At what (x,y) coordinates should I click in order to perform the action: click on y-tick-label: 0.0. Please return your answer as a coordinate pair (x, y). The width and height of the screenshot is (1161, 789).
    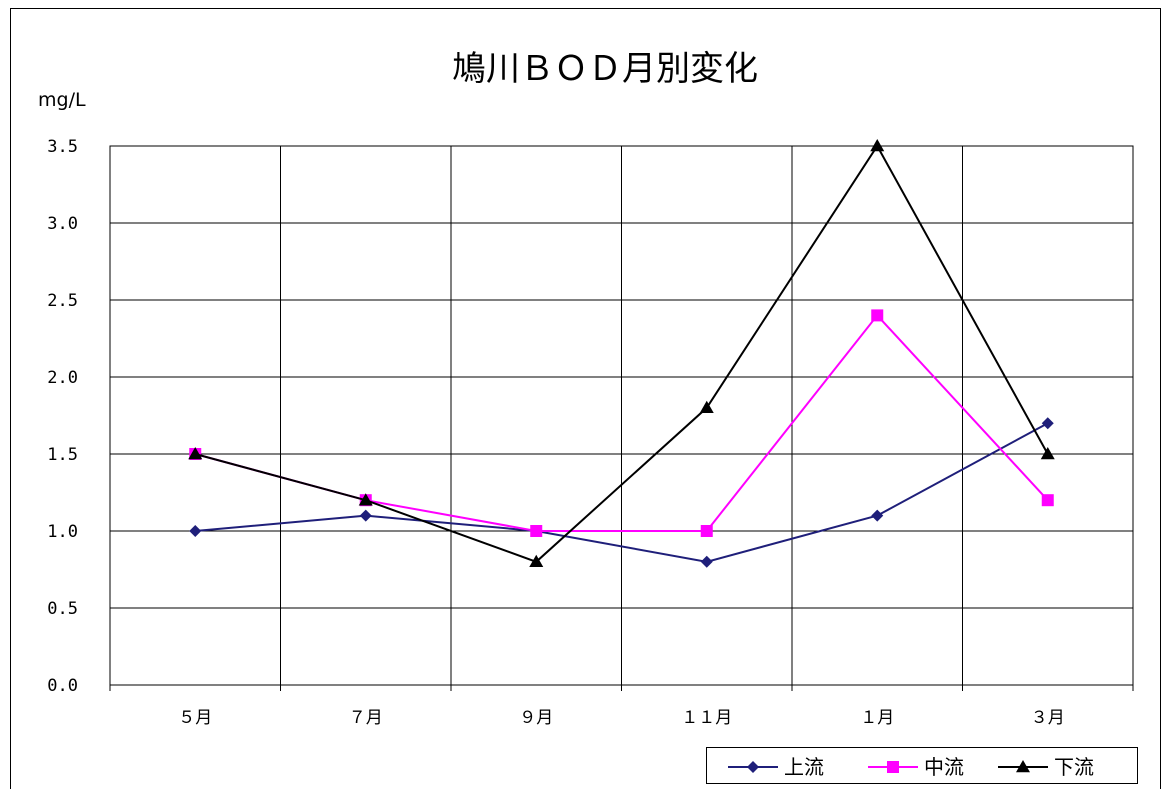
    Looking at the image, I should click on (62, 686).